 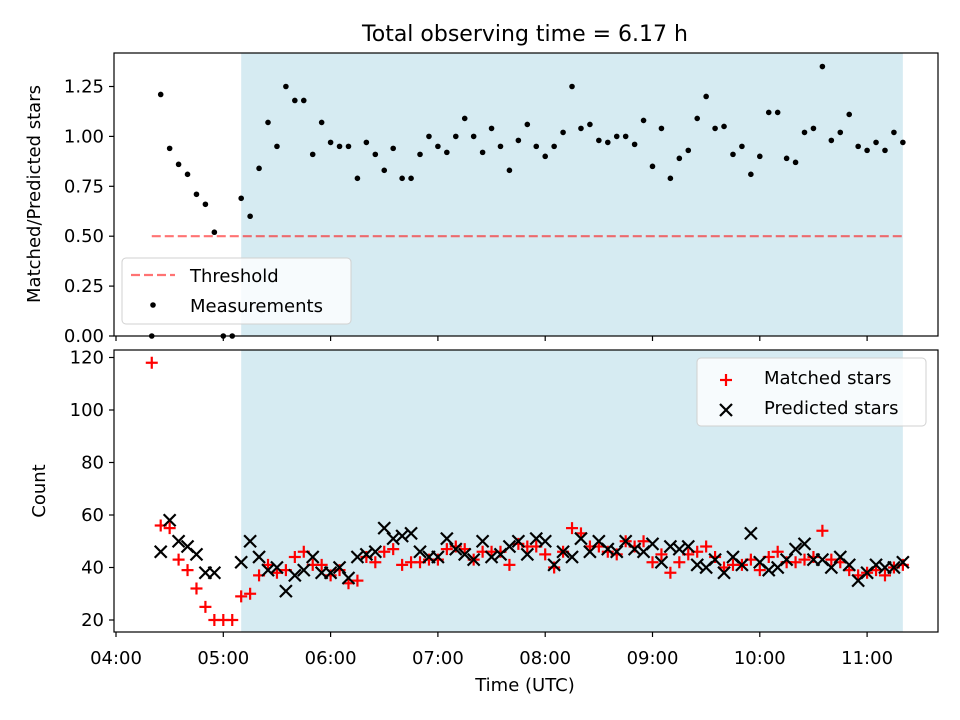 What do you see at coordinates (34, 194) in the screenshot?
I see `top-y-axis-label: Matched/Predicted stars` at bounding box center [34, 194].